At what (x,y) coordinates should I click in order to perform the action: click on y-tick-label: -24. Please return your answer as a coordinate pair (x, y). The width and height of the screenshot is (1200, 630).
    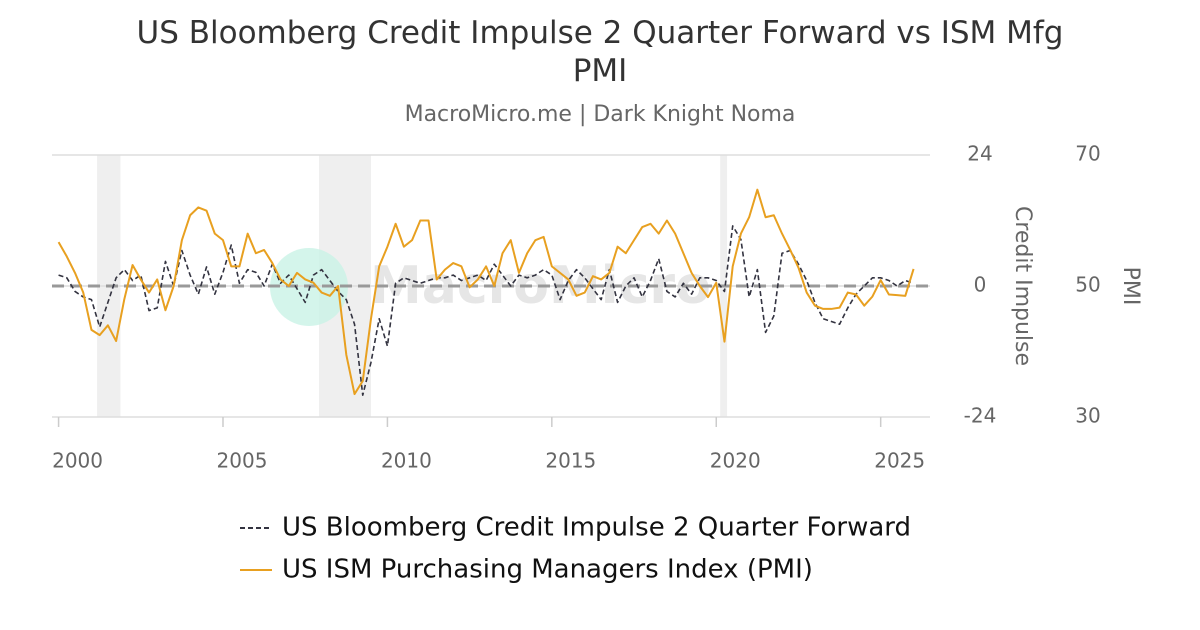
    Looking at the image, I should click on (980, 416).